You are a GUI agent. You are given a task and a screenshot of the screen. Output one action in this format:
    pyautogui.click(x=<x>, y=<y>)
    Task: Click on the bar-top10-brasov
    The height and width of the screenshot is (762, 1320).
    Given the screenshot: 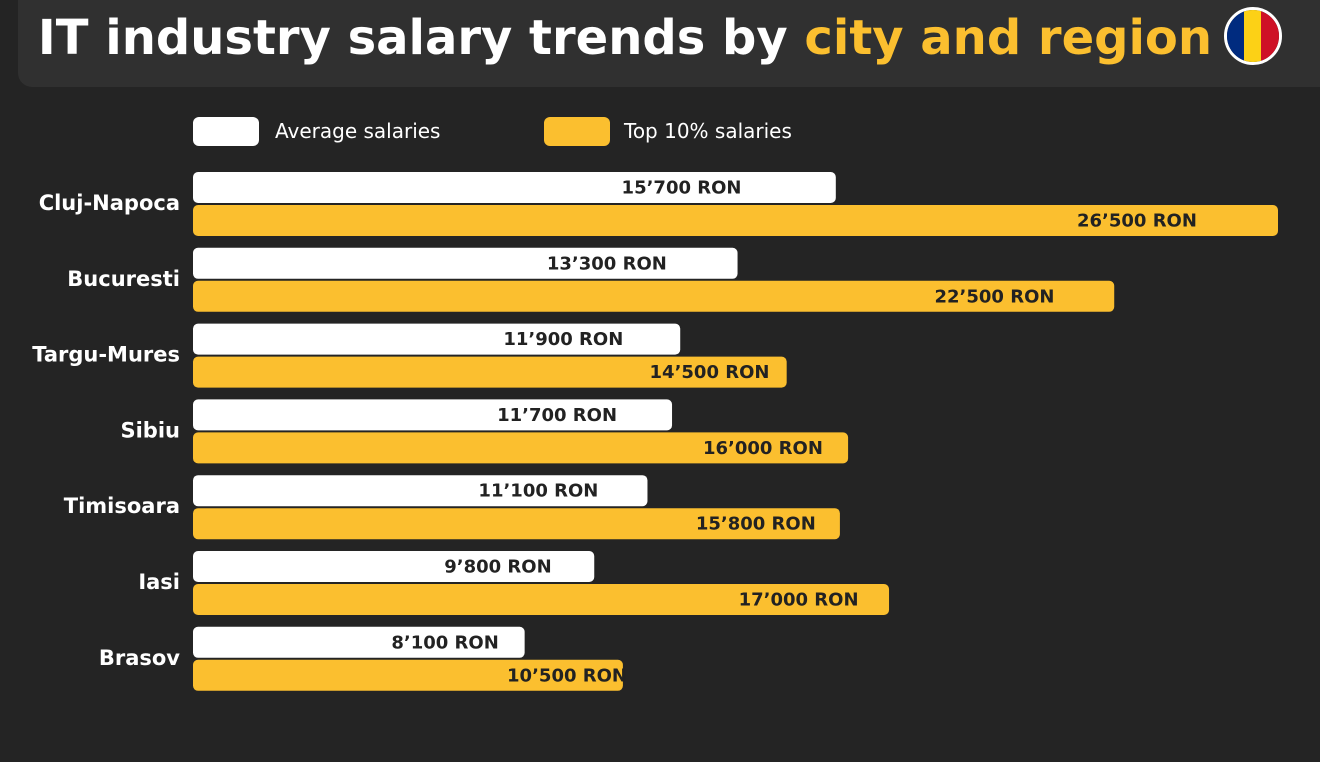 What is the action you would take?
    pyautogui.click(x=408, y=675)
    